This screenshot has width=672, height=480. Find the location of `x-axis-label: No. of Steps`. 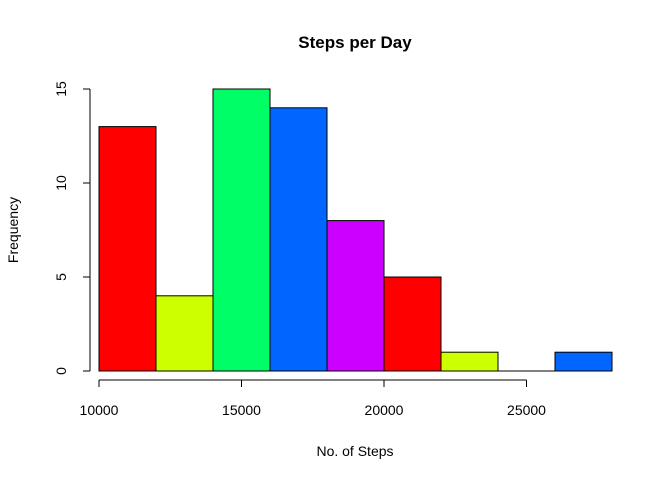

x-axis-label: No. of Steps is located at coordinates (354, 451).